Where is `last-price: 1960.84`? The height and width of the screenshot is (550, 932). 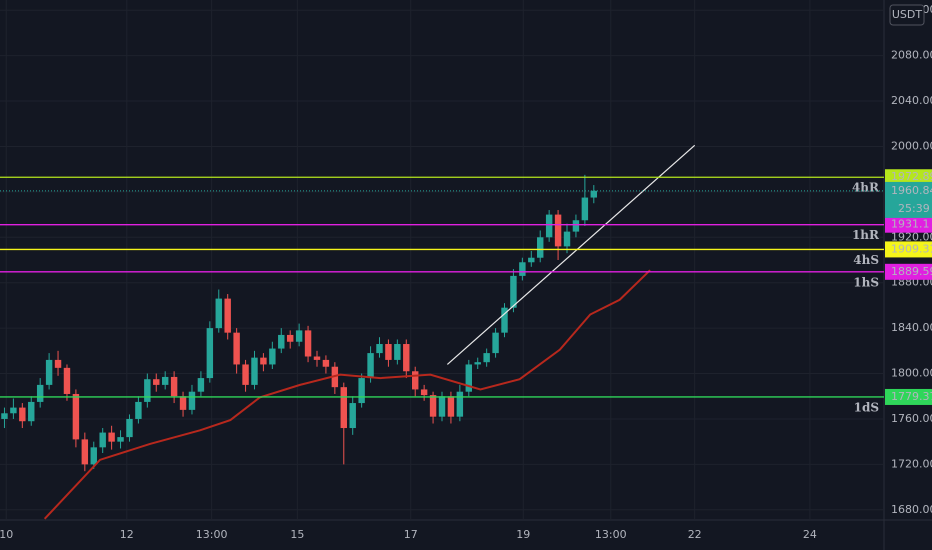
last-price: 1960.84 is located at coordinates (911, 190).